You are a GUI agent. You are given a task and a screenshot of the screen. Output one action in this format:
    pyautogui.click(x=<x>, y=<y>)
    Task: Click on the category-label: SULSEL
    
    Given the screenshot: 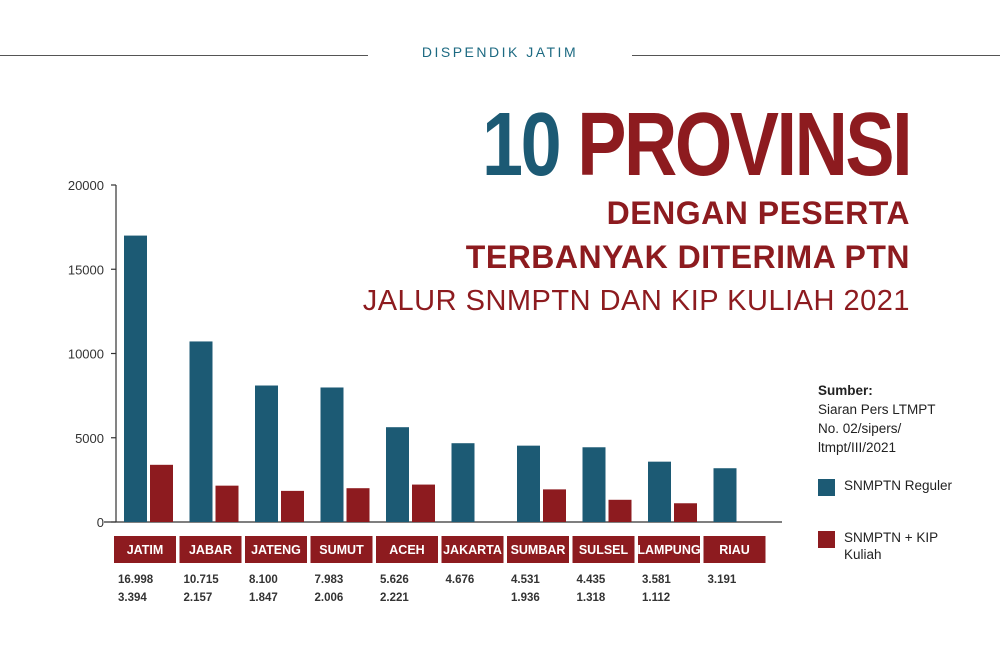 What is the action you would take?
    pyautogui.click(x=604, y=550)
    